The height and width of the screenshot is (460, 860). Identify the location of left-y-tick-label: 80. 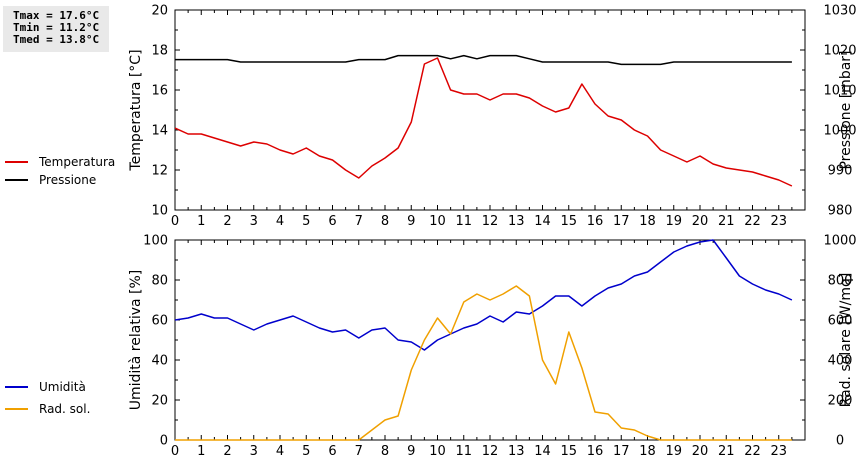
(159, 281).